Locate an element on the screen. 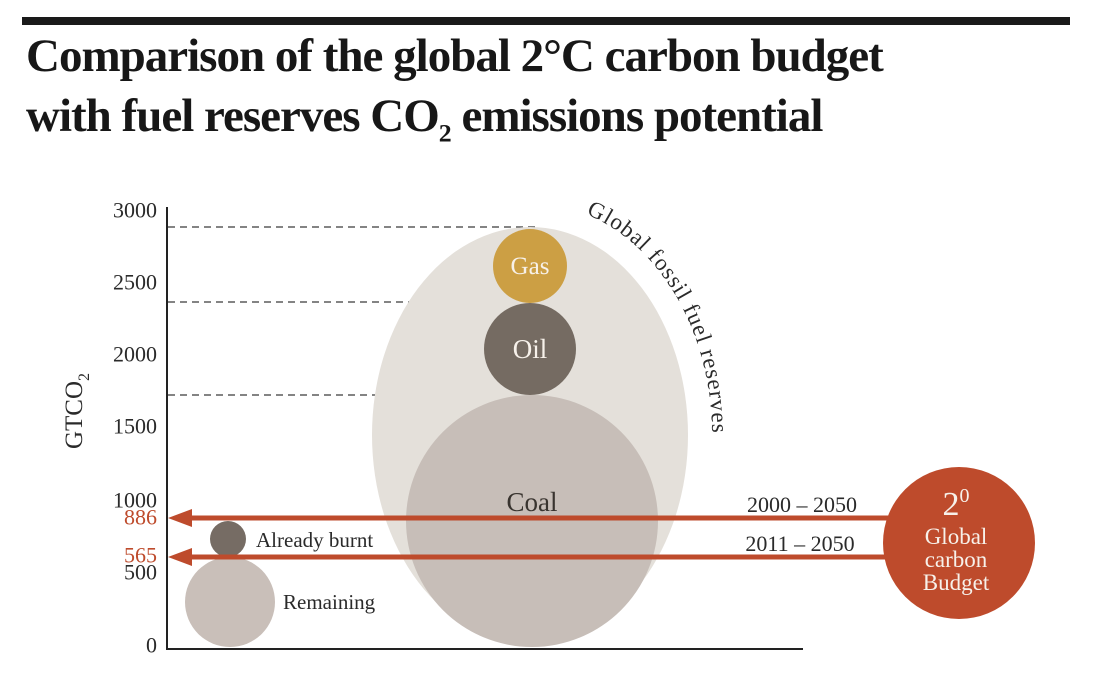 The image size is (1094, 680). budget-circle is located at coordinates (959, 543).